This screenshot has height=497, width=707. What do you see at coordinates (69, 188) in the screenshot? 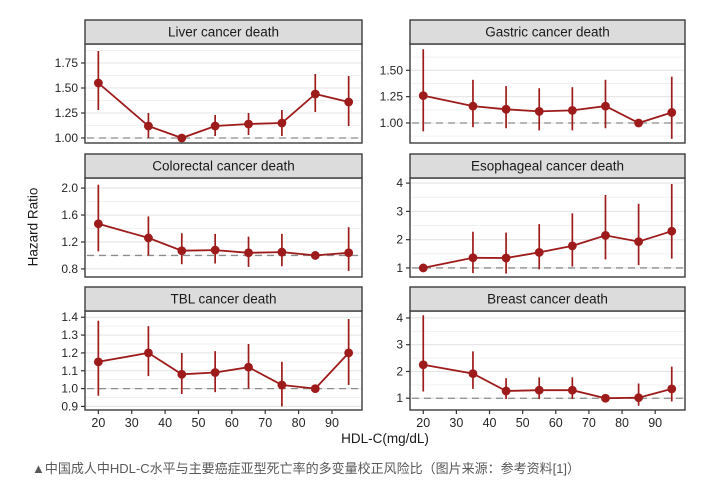
I see `y-tick-label: 2.0` at bounding box center [69, 188].